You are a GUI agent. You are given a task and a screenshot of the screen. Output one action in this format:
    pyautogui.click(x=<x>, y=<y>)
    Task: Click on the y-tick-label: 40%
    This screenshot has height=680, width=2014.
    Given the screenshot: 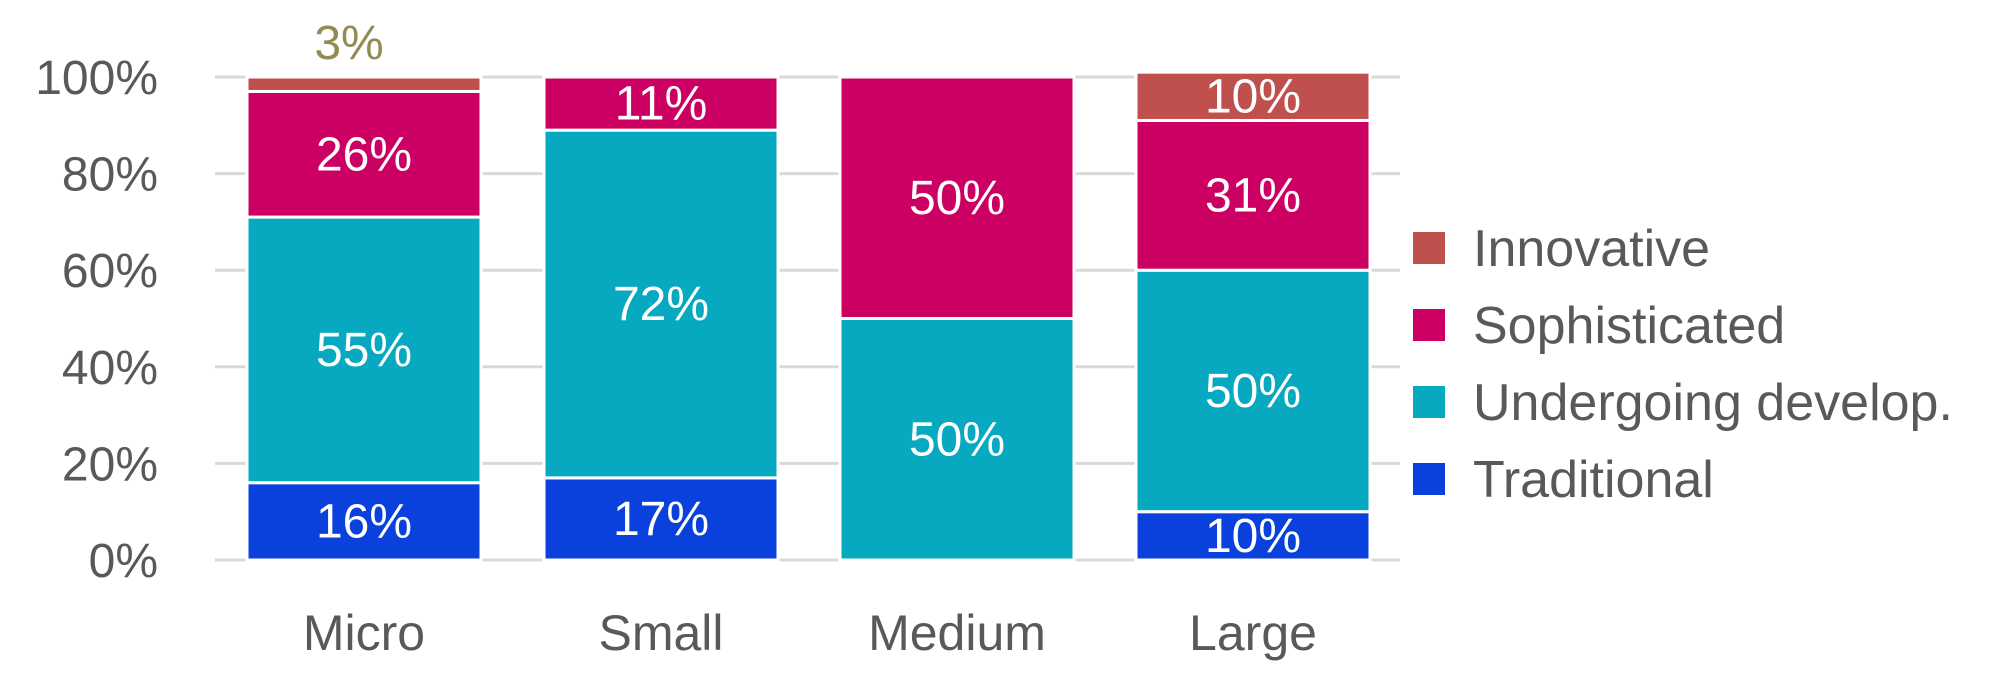 What is the action you would take?
    pyautogui.click(x=110, y=368)
    